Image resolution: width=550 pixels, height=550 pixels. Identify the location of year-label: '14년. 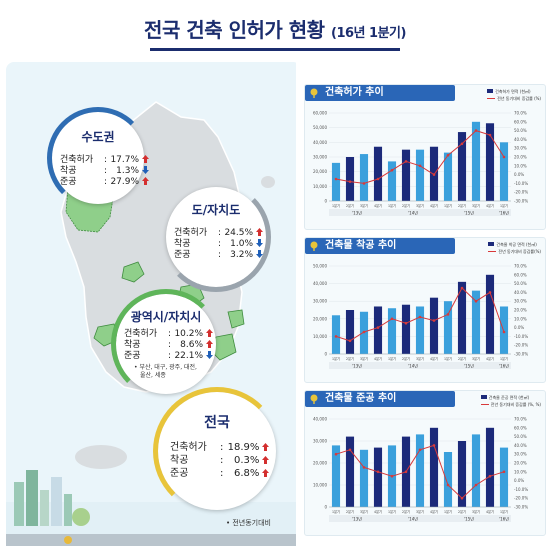
(413, 213).